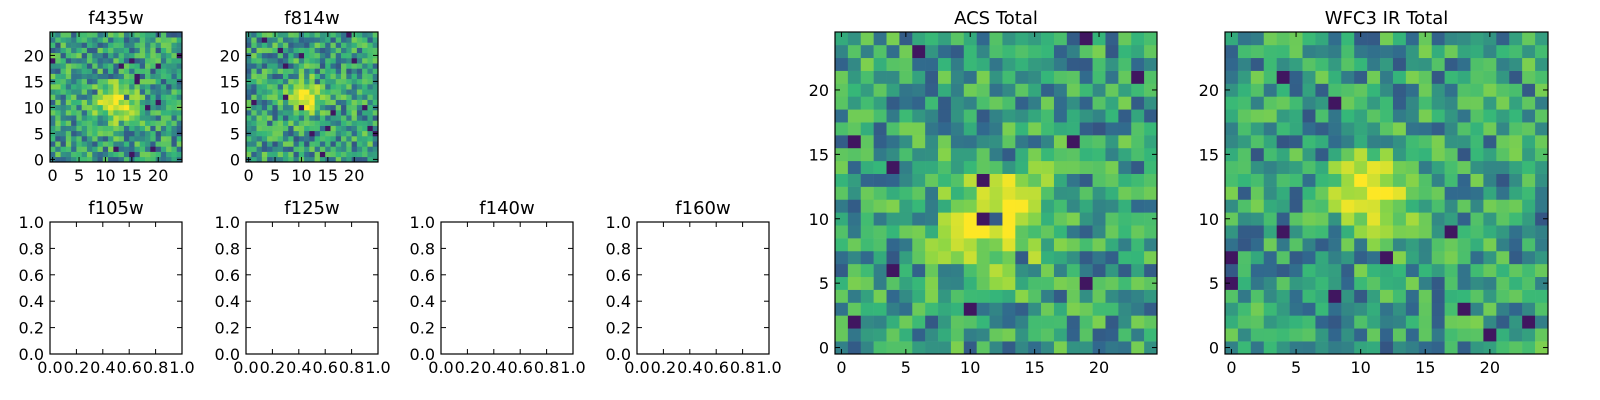  What do you see at coordinates (31, 222) in the screenshot?
I see `y-tick-label: 1.0` at bounding box center [31, 222].